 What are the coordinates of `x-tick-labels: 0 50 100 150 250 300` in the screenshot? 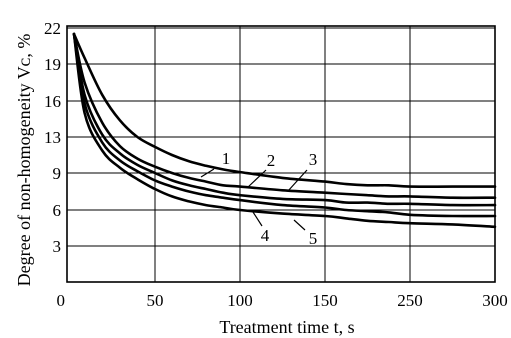 It's located at (282, 300).